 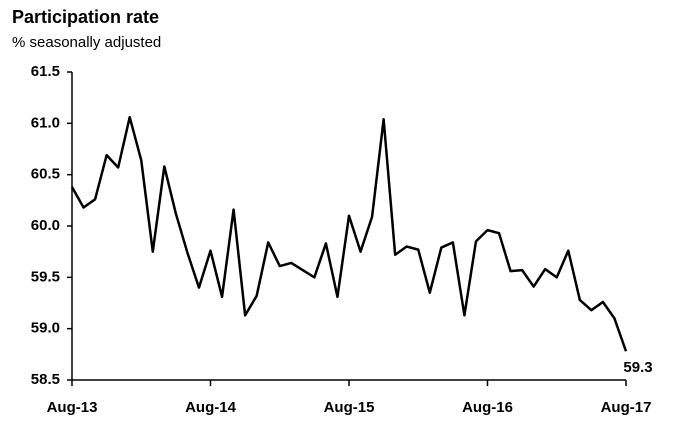 What do you see at coordinates (45, 379) in the screenshot?
I see `y-tick-label: 58.5` at bounding box center [45, 379].